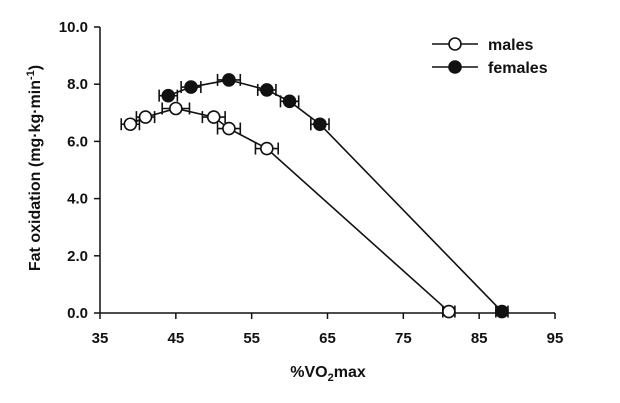 This screenshot has width=620, height=403. I want to click on x-tick-label: 85, so click(479, 338).